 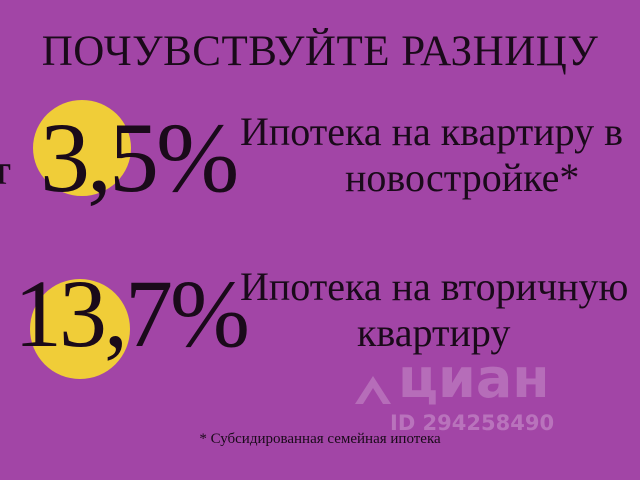 What do you see at coordinates (474, 378) in the screenshot?
I see `watermark-logo: циан` at bounding box center [474, 378].